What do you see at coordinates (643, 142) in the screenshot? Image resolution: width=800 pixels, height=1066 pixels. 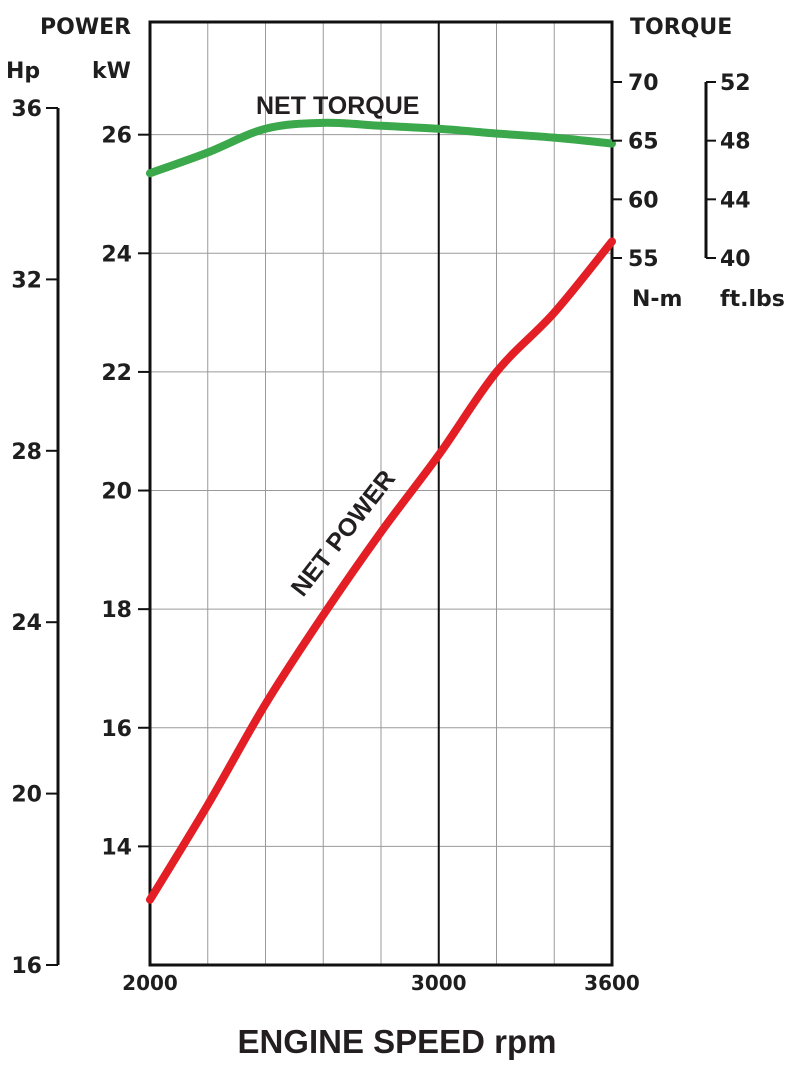 I see `nm-tick-label: 65` at bounding box center [643, 142].